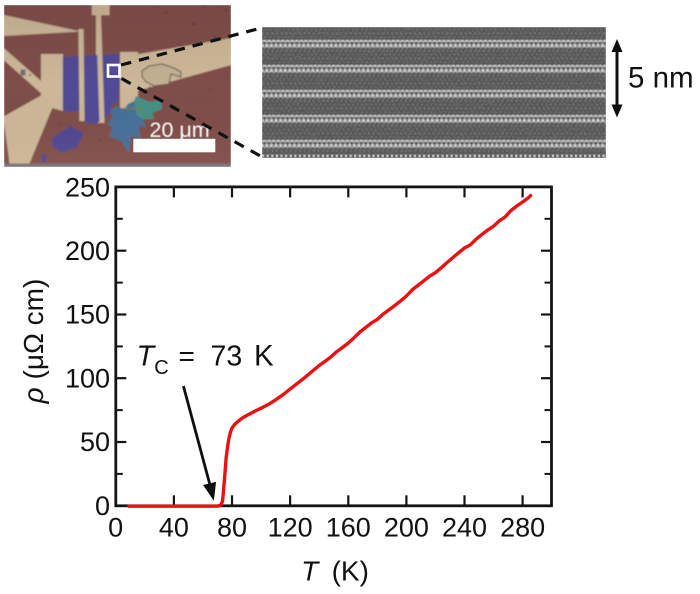  What do you see at coordinates (335, 571) in the screenshot?
I see `svg-text: T (K)` at bounding box center [335, 571].